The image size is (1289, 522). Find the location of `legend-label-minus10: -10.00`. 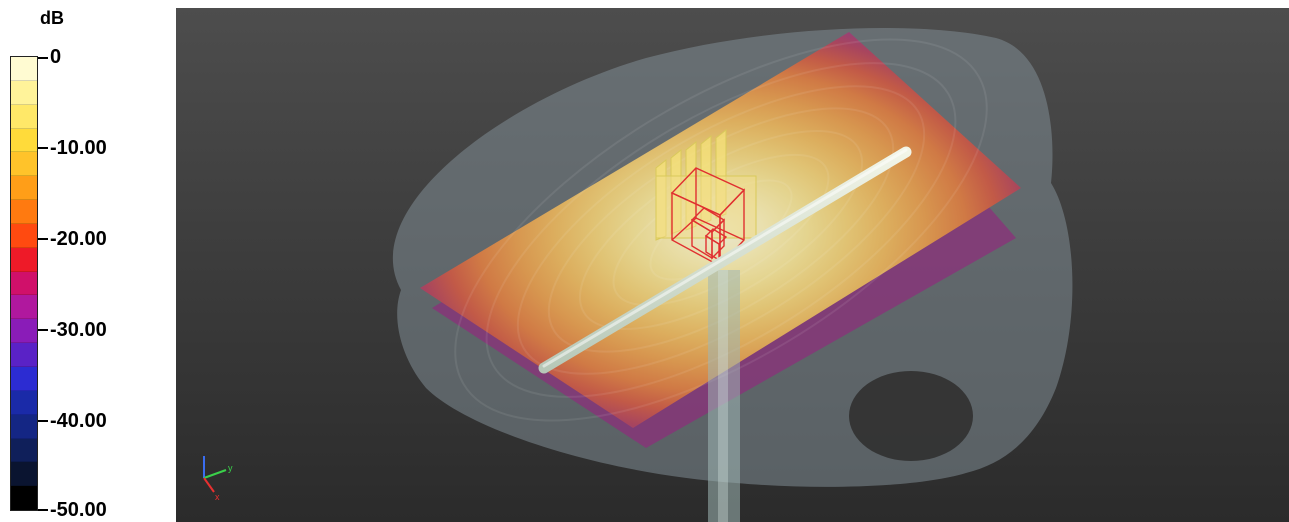

legend-label-minus10: -10.00 is located at coordinates (78, 148).